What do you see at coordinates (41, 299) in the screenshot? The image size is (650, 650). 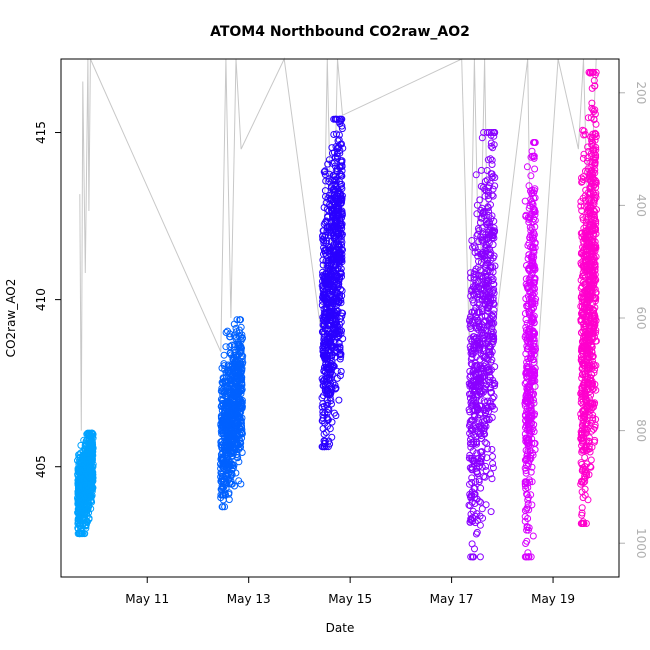 I see `y-tick-label: 410` at bounding box center [41, 299].